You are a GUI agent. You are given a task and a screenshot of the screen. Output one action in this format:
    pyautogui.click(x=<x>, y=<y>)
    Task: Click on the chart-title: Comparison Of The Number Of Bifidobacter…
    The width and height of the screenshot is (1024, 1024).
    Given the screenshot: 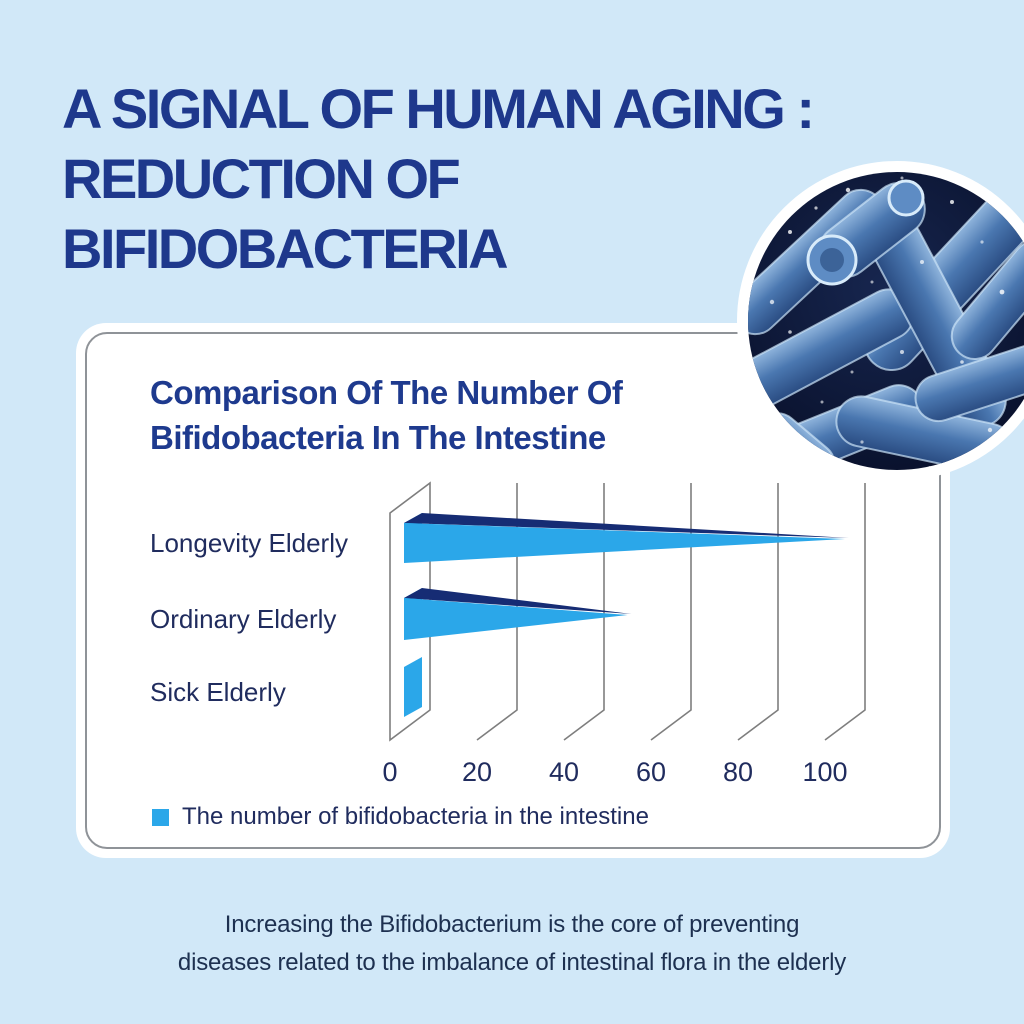 What is the action you would take?
    pyautogui.click(x=386, y=415)
    